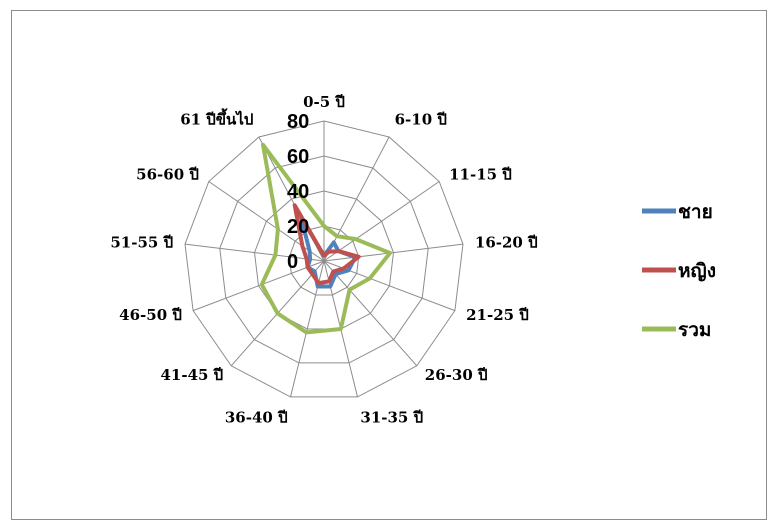 The height and width of the screenshot is (524, 773). What do you see at coordinates (292, 262) in the screenshot?
I see `tick-label: 0` at bounding box center [292, 262].